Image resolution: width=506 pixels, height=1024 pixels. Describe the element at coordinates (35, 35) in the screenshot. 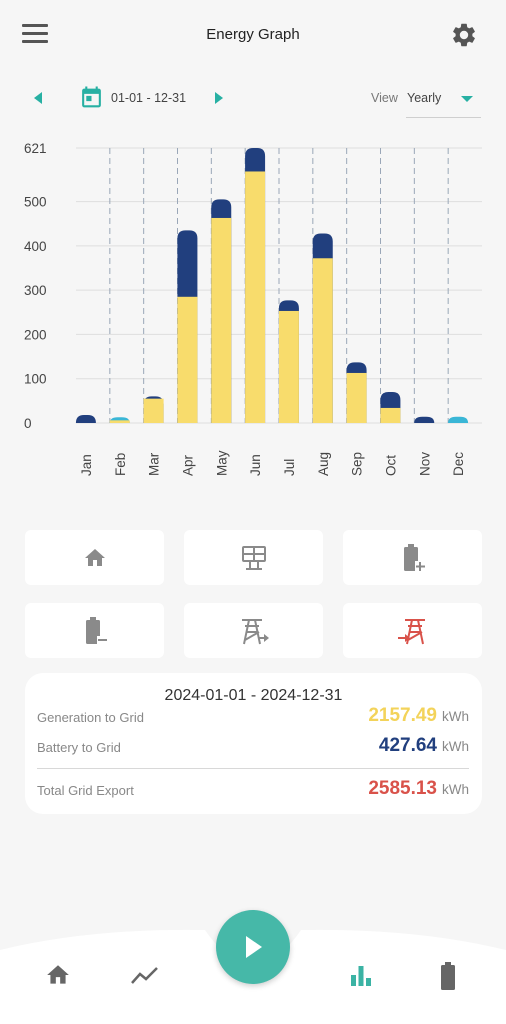

I see `menu-icon` at that location.